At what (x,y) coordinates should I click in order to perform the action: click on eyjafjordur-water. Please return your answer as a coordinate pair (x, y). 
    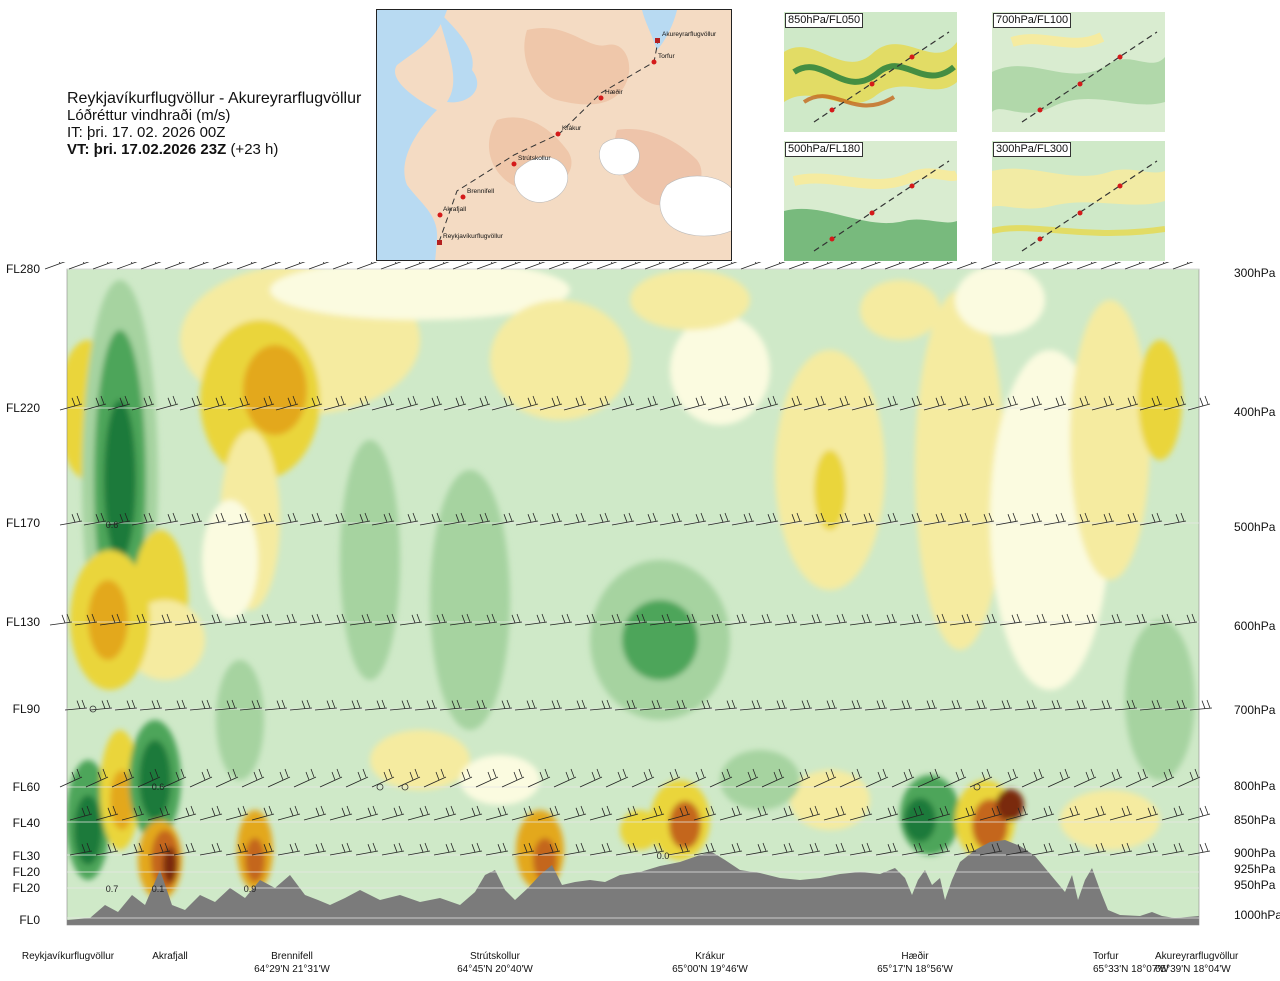
    Looking at the image, I should click on (659, 30).